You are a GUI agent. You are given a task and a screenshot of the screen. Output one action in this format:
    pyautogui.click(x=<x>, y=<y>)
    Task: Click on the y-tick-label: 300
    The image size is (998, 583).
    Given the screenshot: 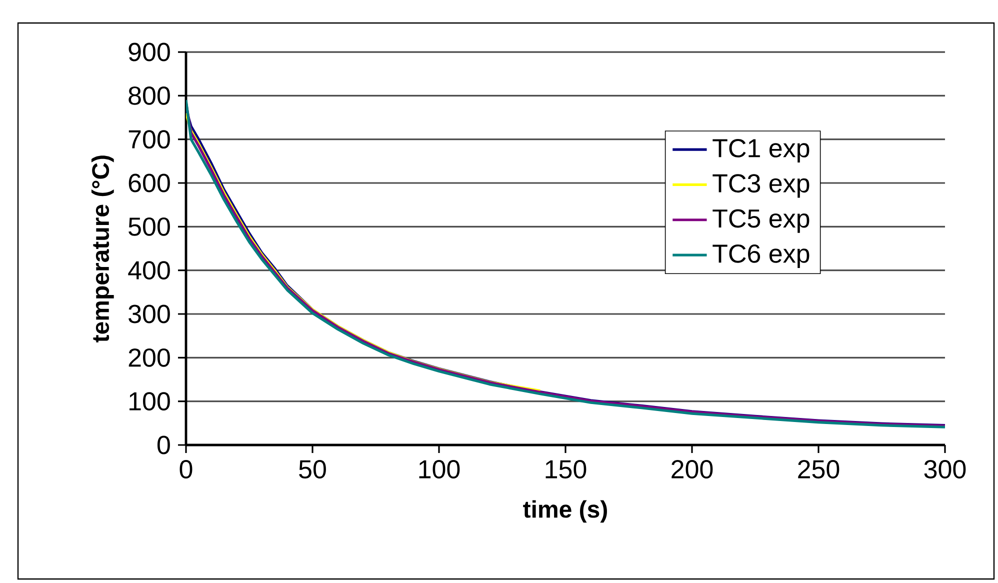 What is the action you would take?
    pyautogui.click(x=149, y=314)
    